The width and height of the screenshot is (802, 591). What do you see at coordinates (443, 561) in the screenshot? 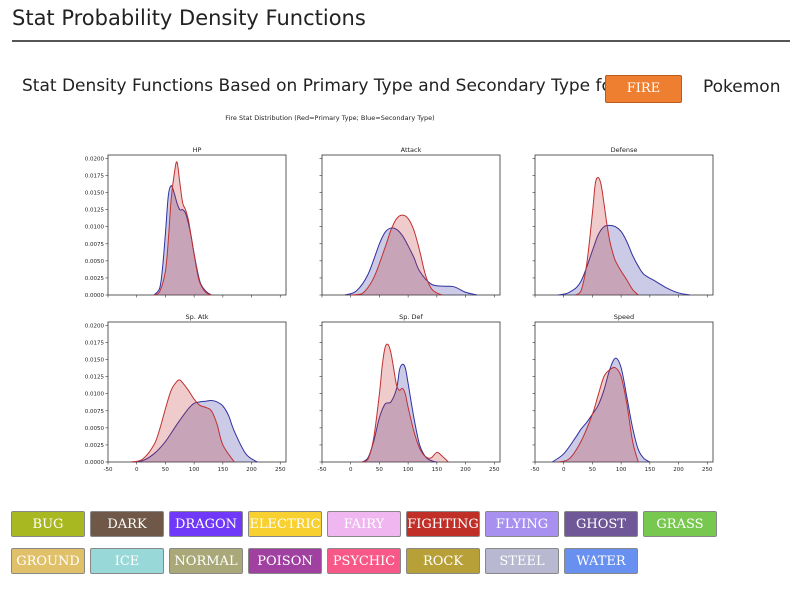
I see `type-button-rock: ROCK` at bounding box center [443, 561].